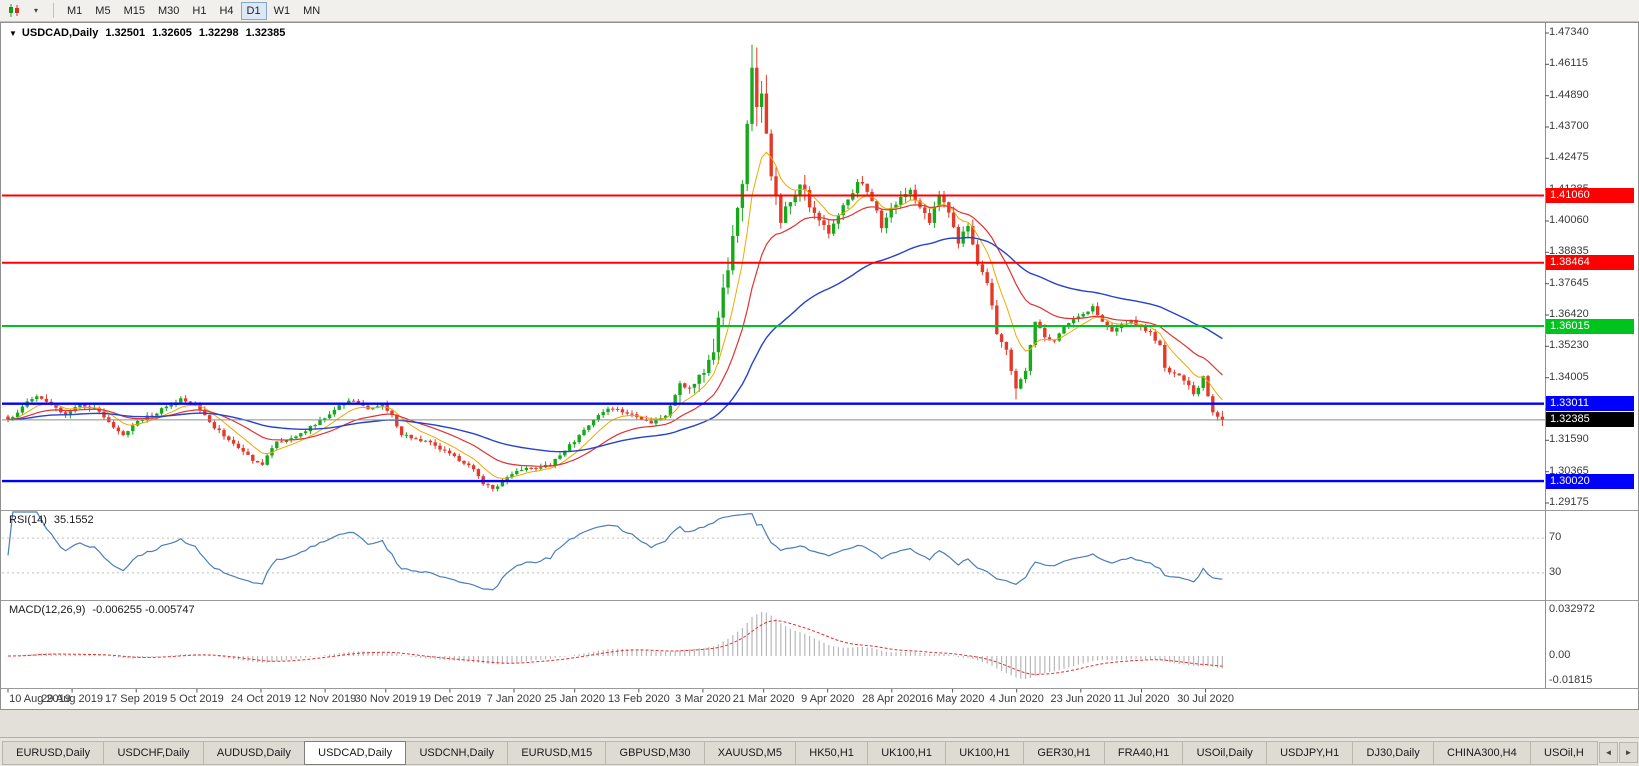  Describe the element at coordinates (1572, 609) in the screenshot. I see `macd-scale-value: 0.032972` at that location.